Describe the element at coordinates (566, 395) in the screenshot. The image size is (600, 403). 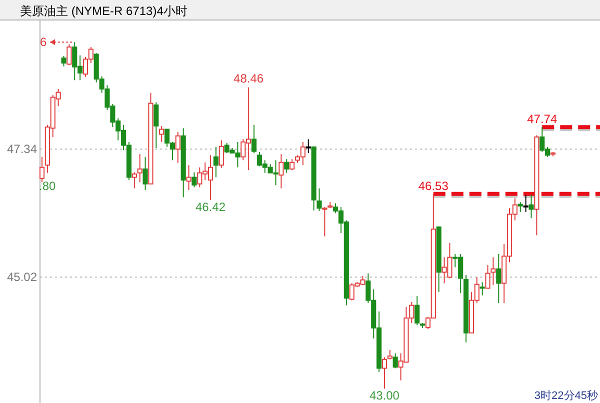
I see `annotation: 3时22分45秒` at that location.